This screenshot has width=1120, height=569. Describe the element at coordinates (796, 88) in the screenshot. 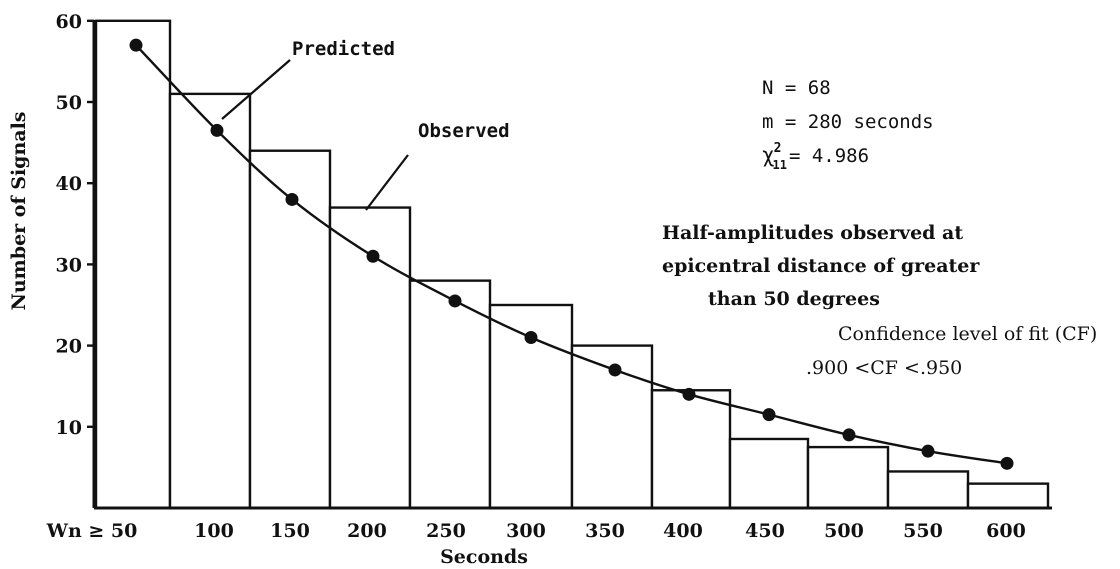

I see `stat-n: N = 68` at that location.